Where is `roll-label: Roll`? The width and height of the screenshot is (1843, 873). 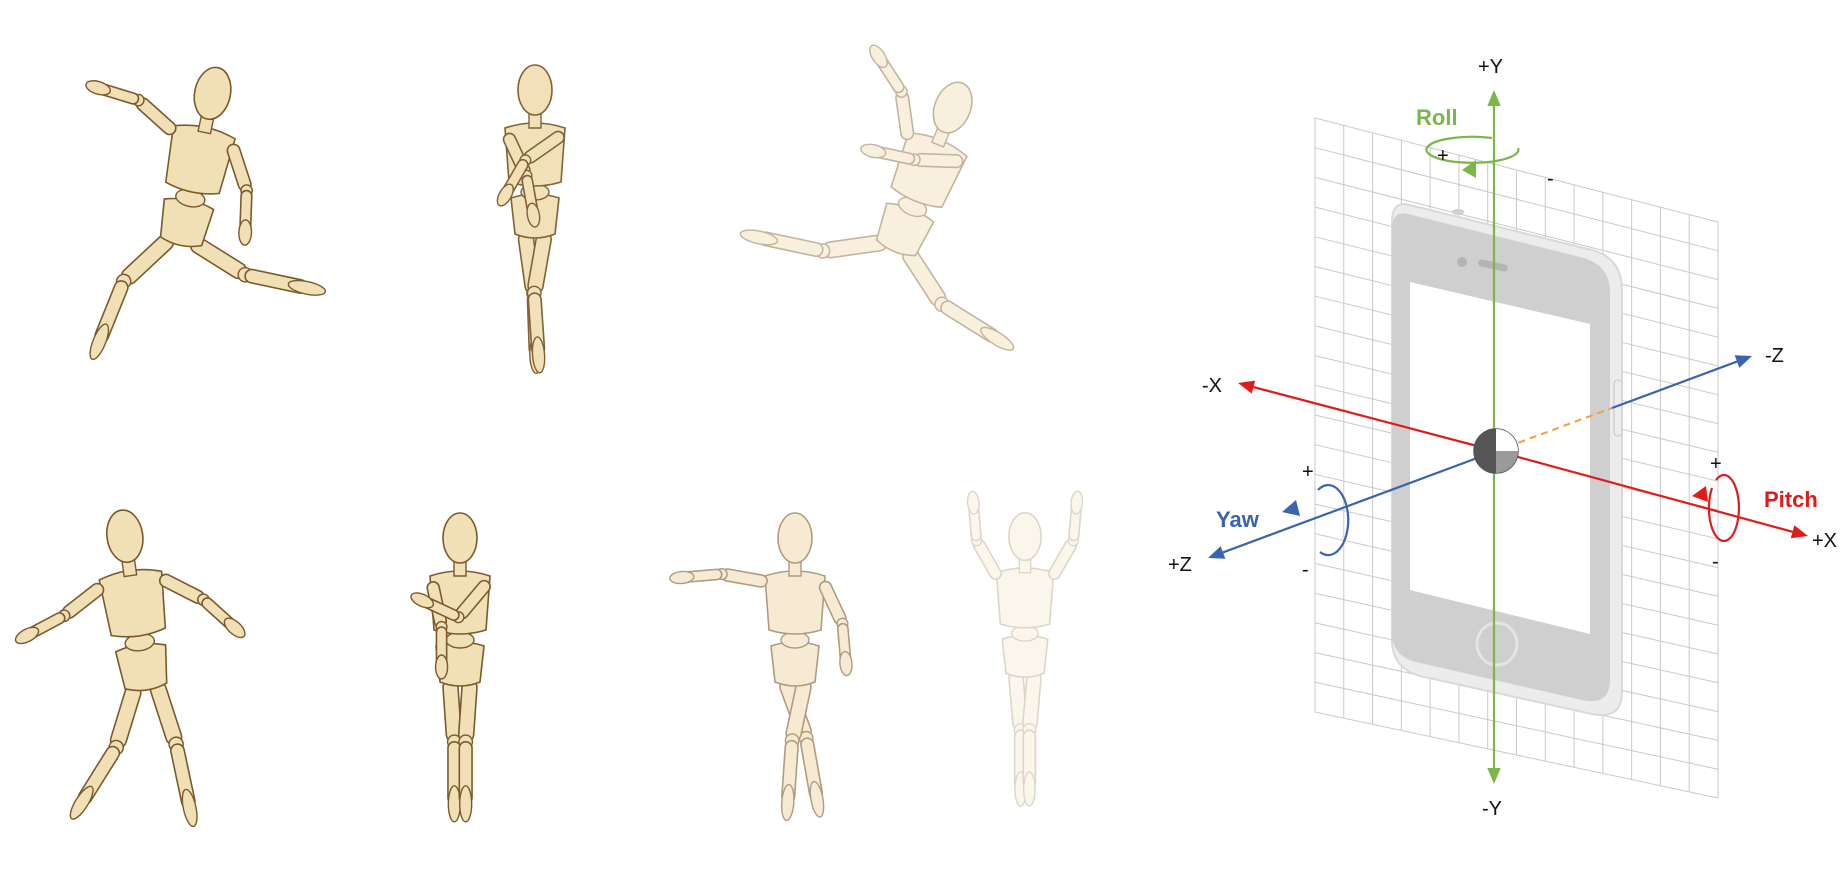
roll-label: Roll is located at coordinates (1437, 117).